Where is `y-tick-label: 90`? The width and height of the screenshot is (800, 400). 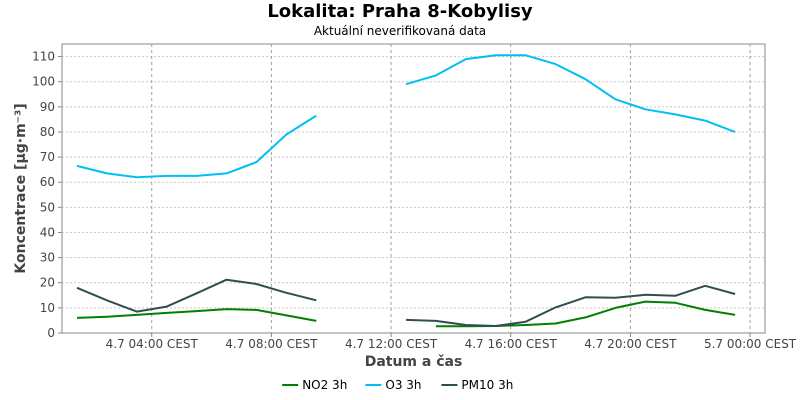 y-tick-label: 90 is located at coordinates (47, 107).